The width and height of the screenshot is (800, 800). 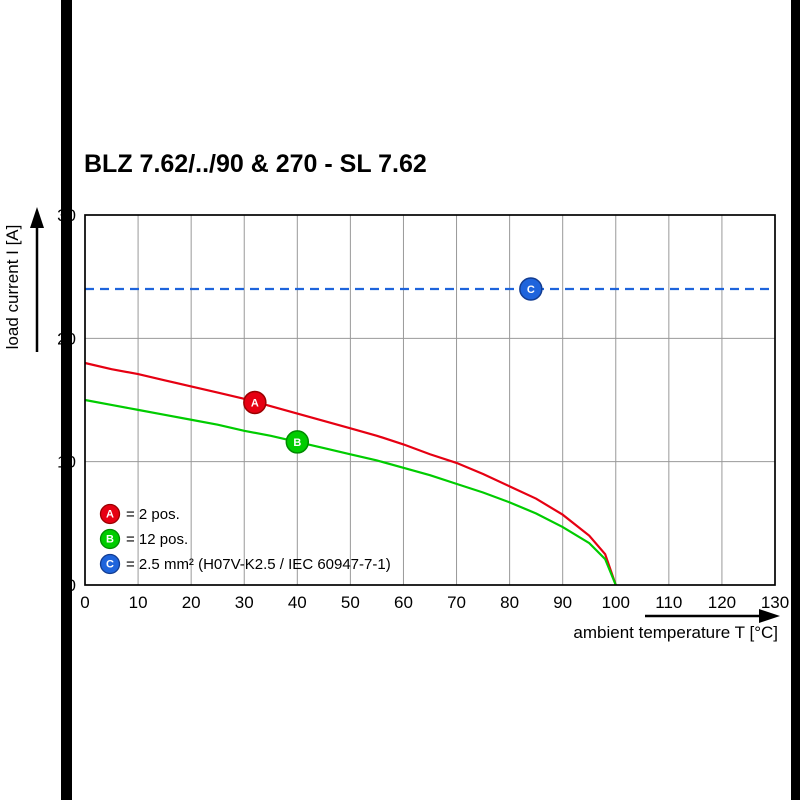 What do you see at coordinates (255, 164) in the screenshot?
I see `chart-title: BLZ 7.62/../90 & 270 - SL 7.62` at bounding box center [255, 164].